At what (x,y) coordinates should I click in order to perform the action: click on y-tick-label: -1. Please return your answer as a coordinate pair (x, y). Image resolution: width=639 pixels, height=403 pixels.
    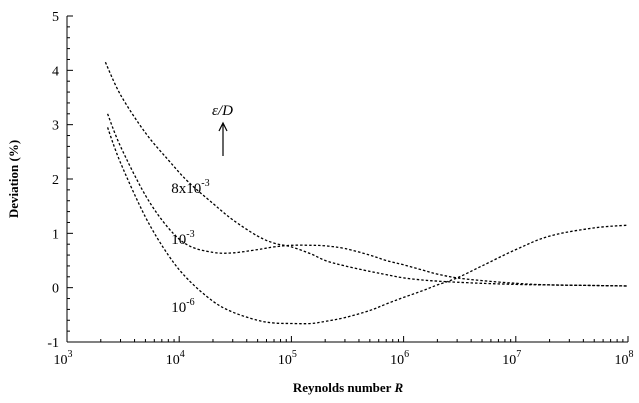
    Looking at the image, I should click on (53, 343).